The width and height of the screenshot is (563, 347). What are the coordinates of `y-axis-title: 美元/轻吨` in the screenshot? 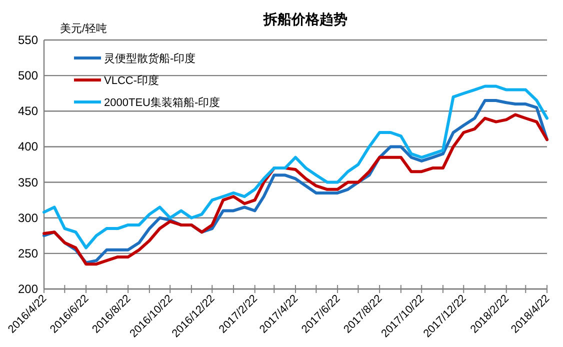 It's located at (84, 28).